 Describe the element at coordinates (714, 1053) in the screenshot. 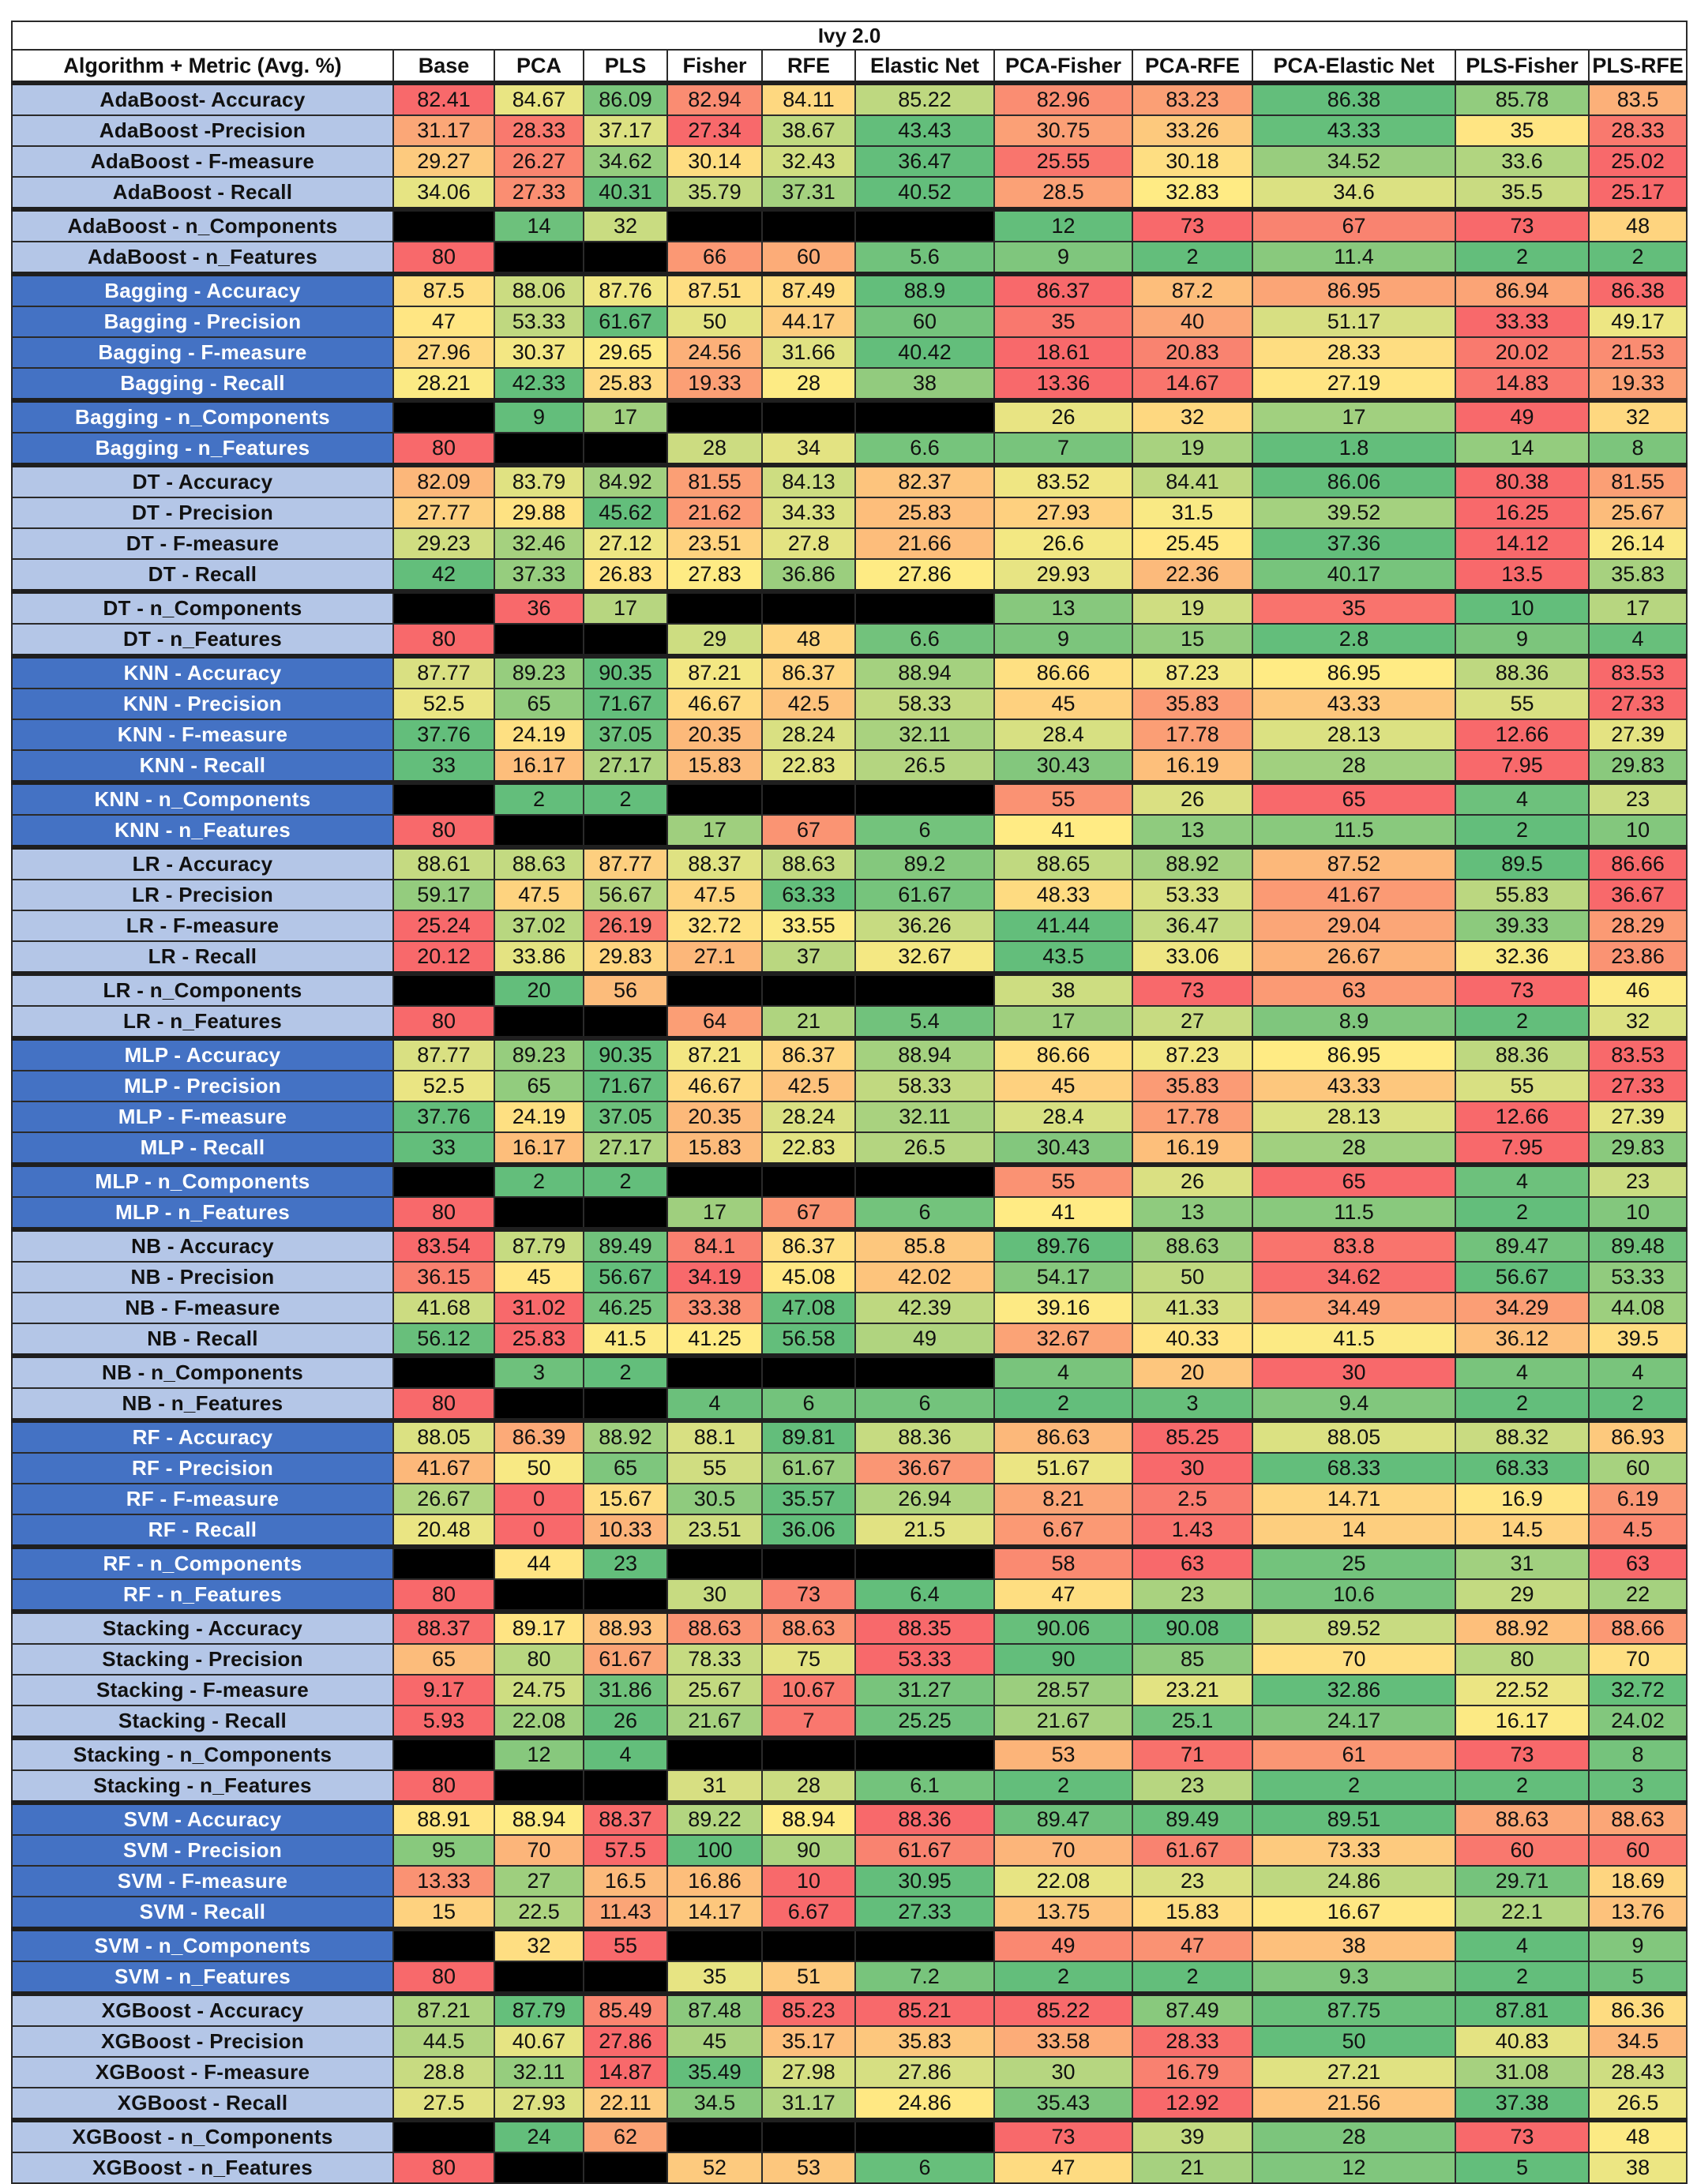

I see `value-cell: 87.21` at that location.